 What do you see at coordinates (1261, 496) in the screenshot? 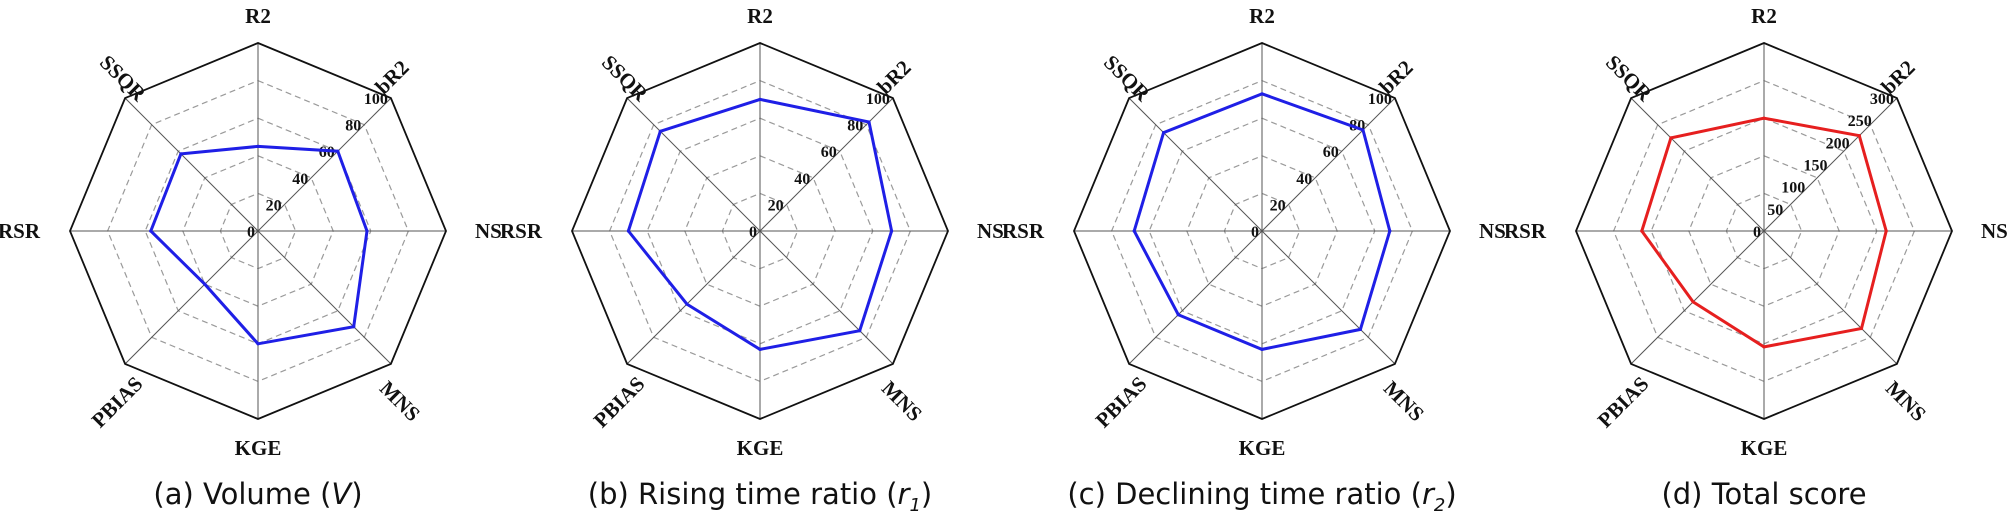
I see `chart-caption: (c) Declining time ratio (r2)` at bounding box center [1261, 496].